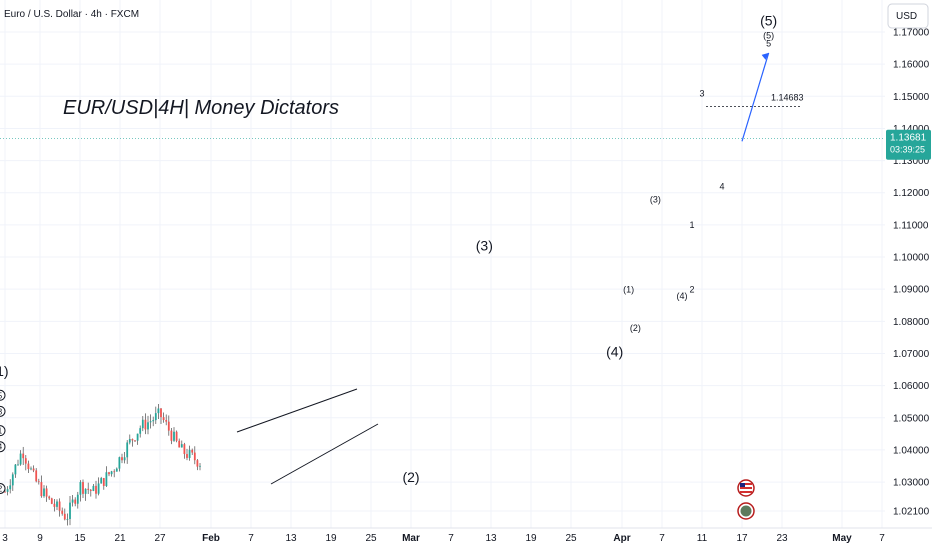 Image resolution: width=932 pixels, height=550 pixels. Describe the element at coordinates (410, 477) in the screenshot. I see `wave-label-text: (2)` at that location.